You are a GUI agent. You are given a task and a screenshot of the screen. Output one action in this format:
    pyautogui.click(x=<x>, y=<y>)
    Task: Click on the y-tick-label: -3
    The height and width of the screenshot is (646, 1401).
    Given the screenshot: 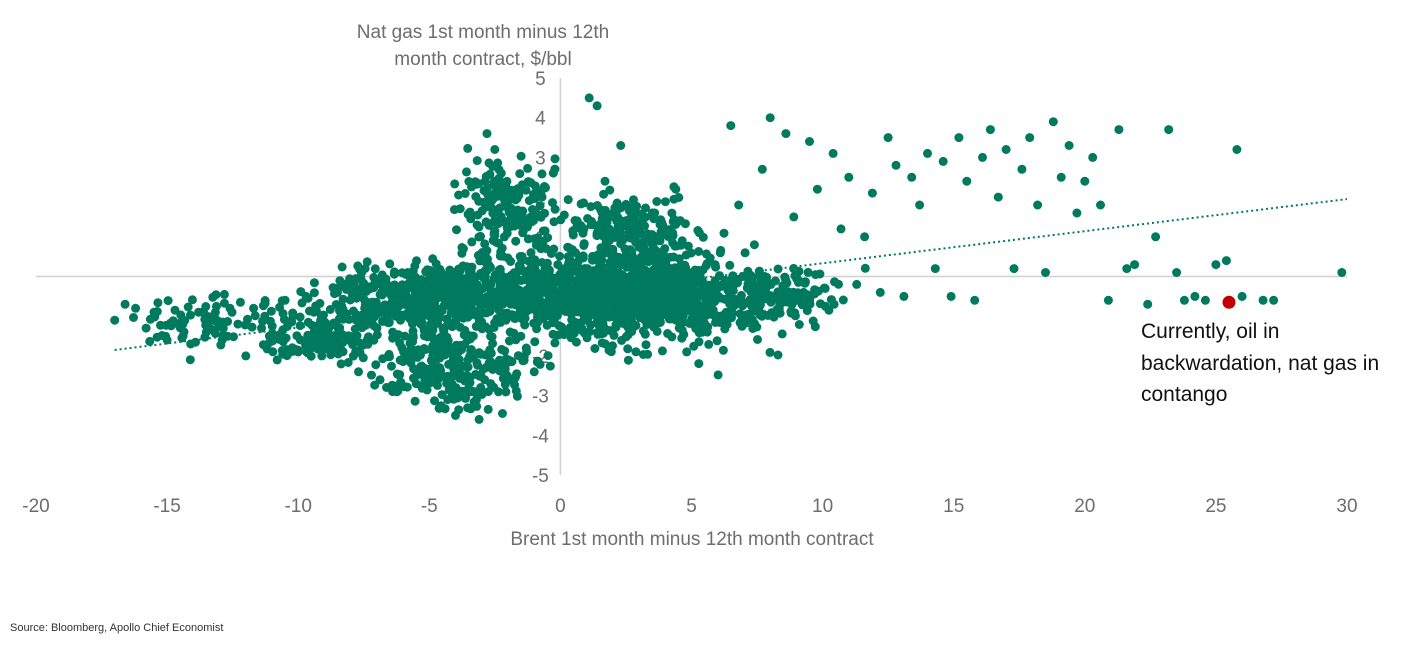 What is the action you would take?
    pyautogui.click(x=540, y=397)
    